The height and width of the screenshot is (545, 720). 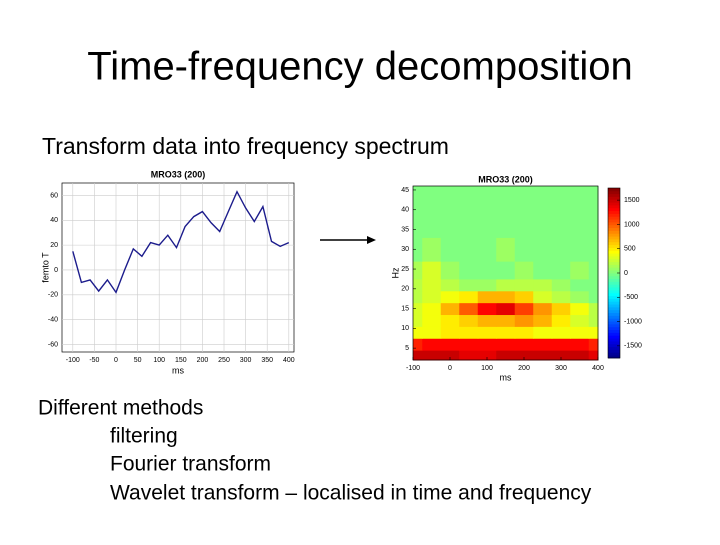 What do you see at coordinates (630, 249) in the screenshot?
I see `colorbar-tick-label: 500` at bounding box center [630, 249].